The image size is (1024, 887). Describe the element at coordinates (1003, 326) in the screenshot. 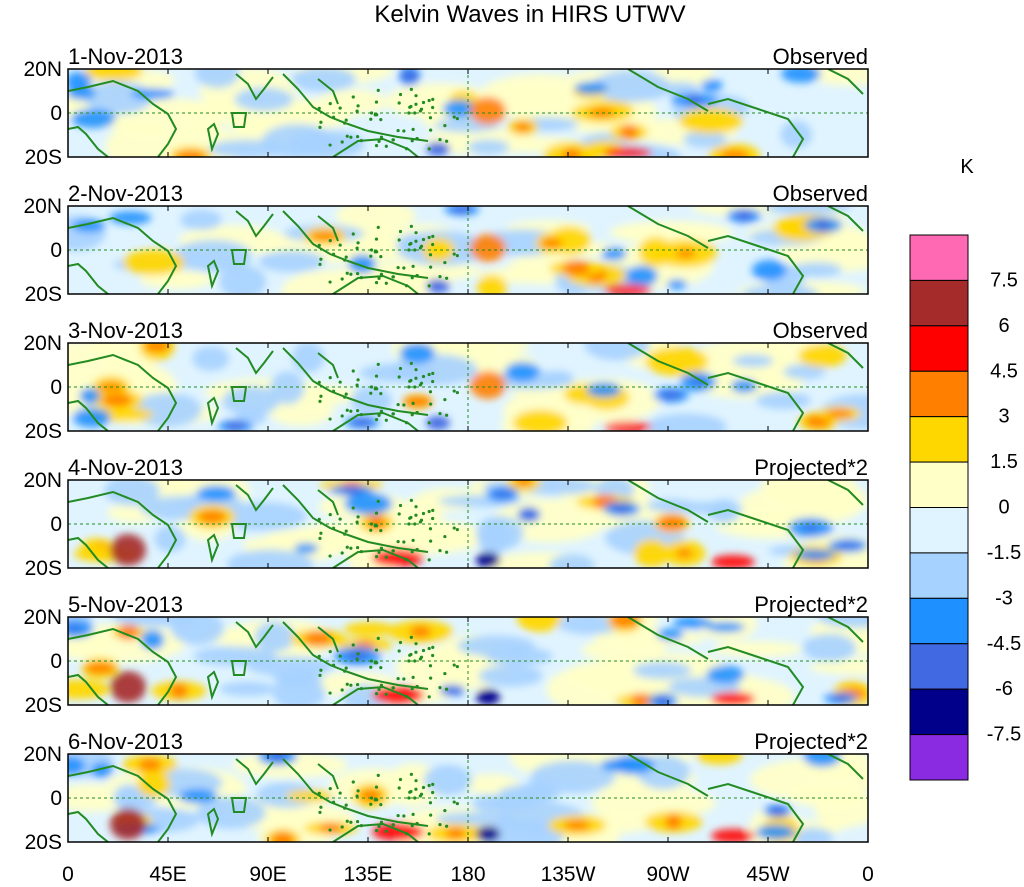

I see `colorbar-label: 6` at that location.